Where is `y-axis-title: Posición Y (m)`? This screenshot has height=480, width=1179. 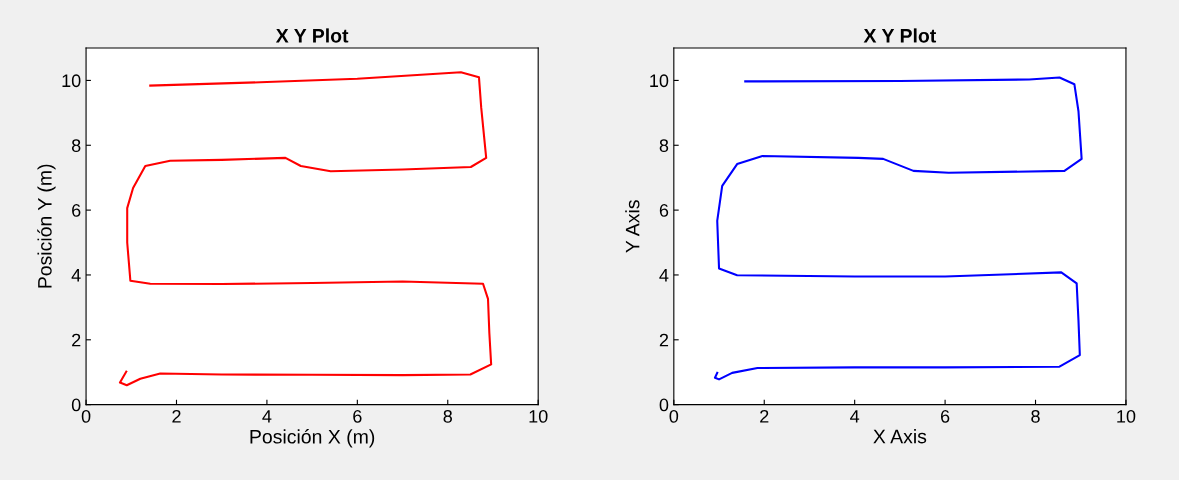 y-axis-title: Posición Y (m) is located at coordinates (46, 226).